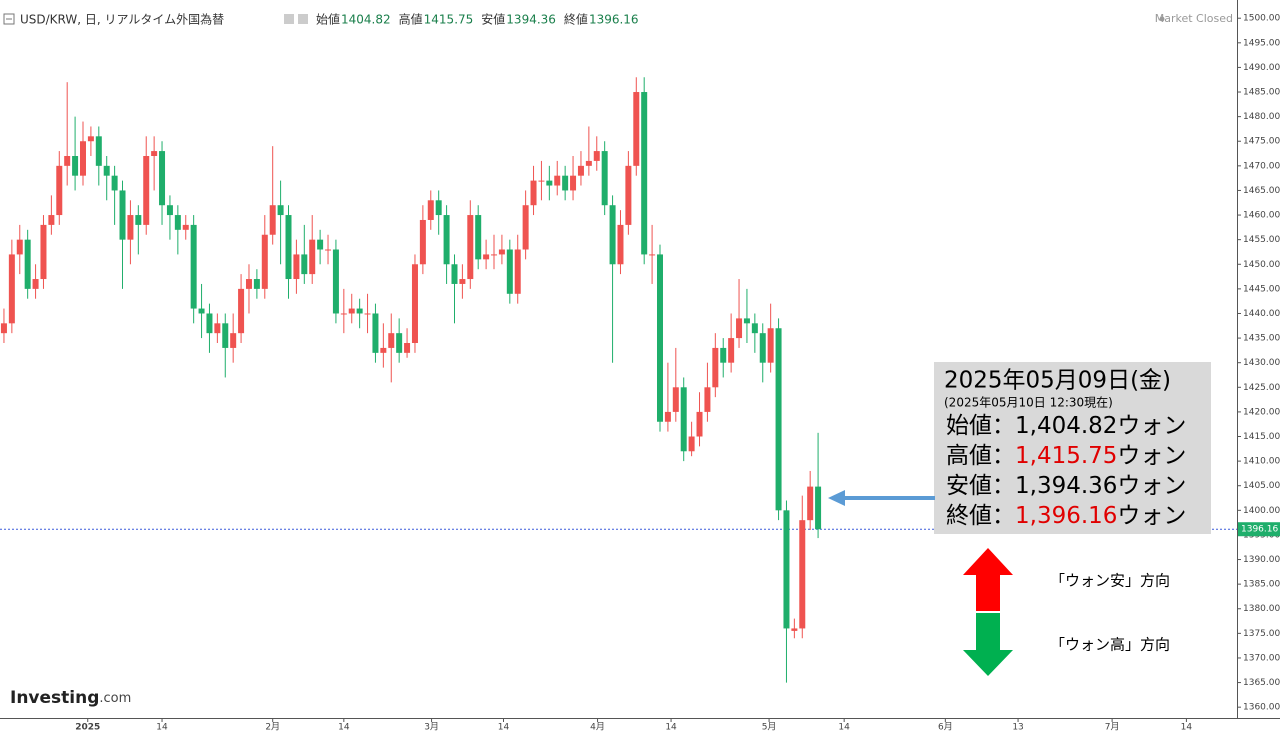  I want to click on y-tick-label: 1390.00, so click(1261, 560).